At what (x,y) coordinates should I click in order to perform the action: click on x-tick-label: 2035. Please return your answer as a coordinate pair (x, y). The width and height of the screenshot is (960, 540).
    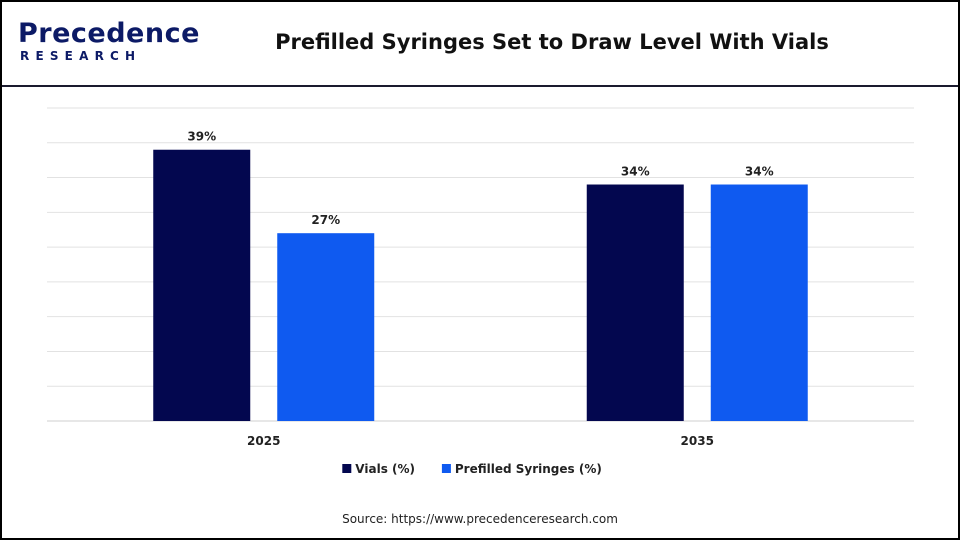
    Looking at the image, I should click on (697, 441).